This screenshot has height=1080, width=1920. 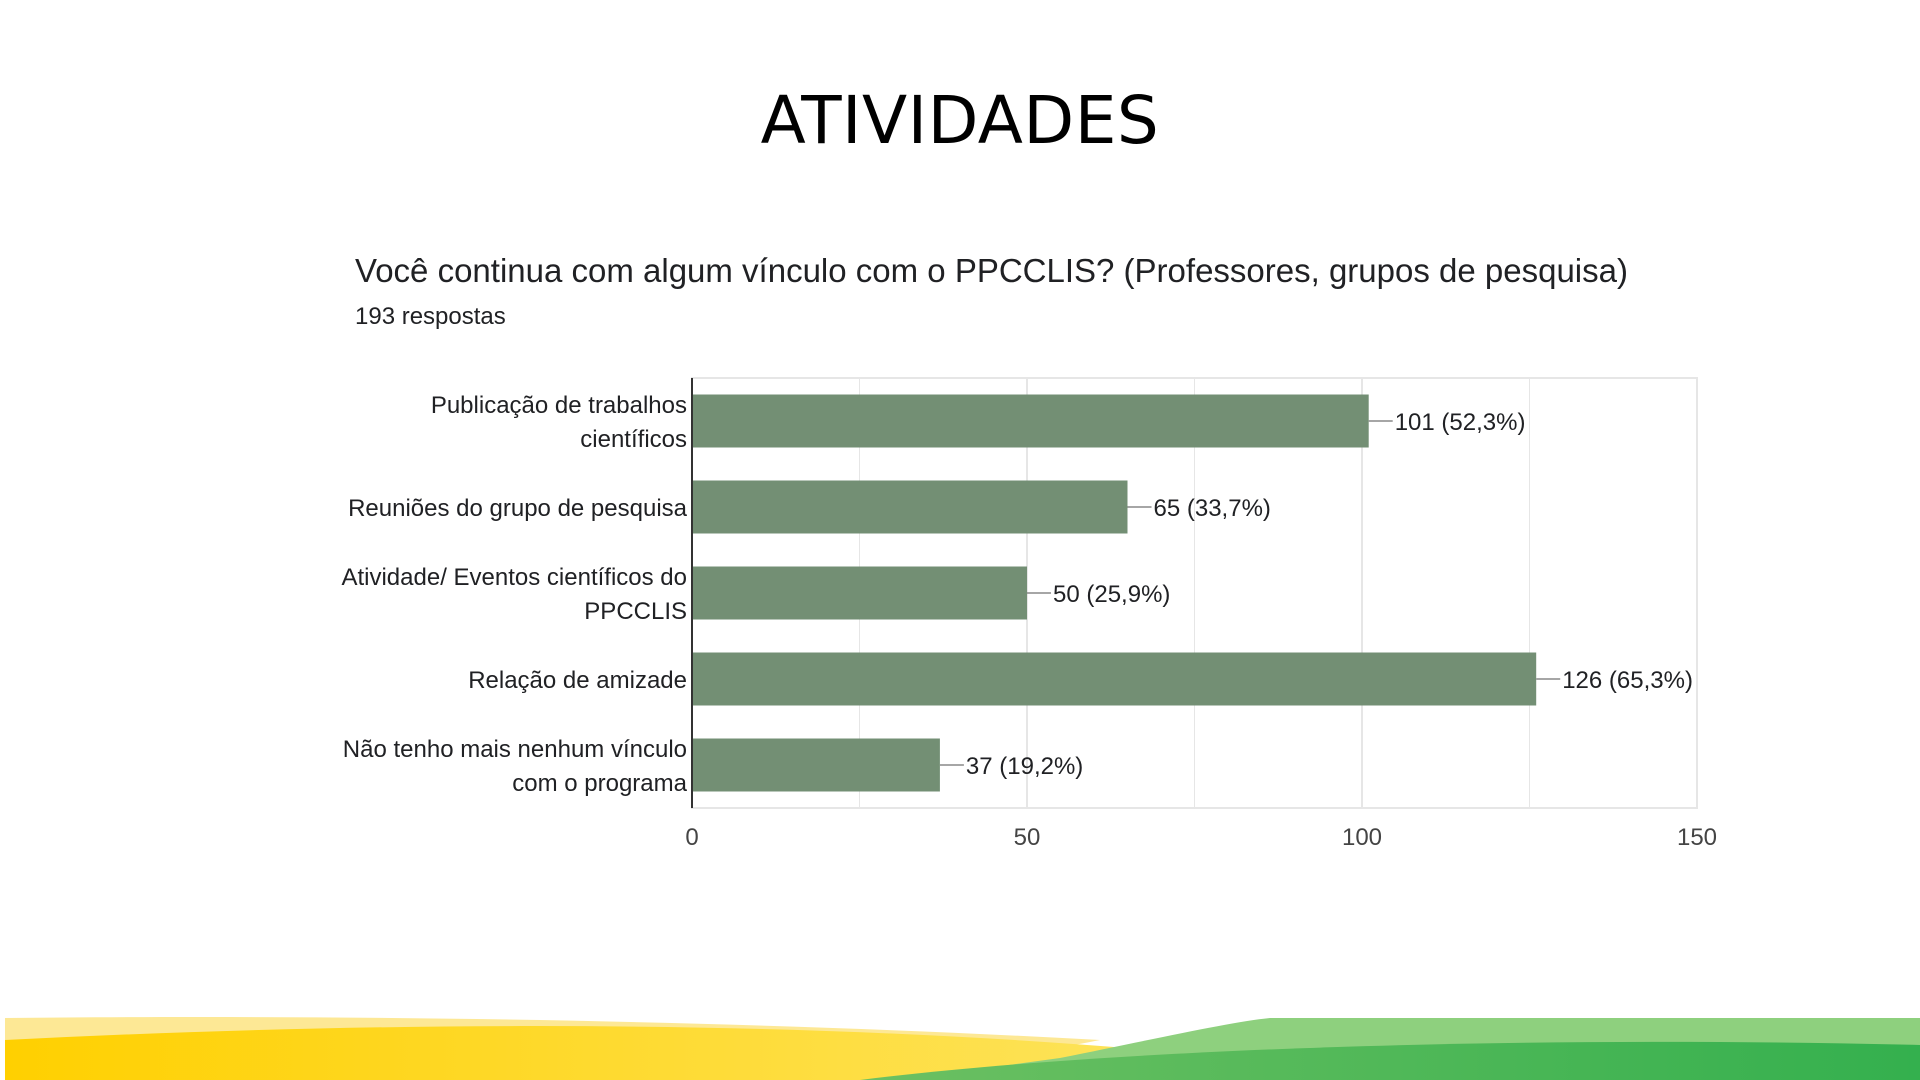 I want to click on category-label: com o programa, so click(x=599, y=783).